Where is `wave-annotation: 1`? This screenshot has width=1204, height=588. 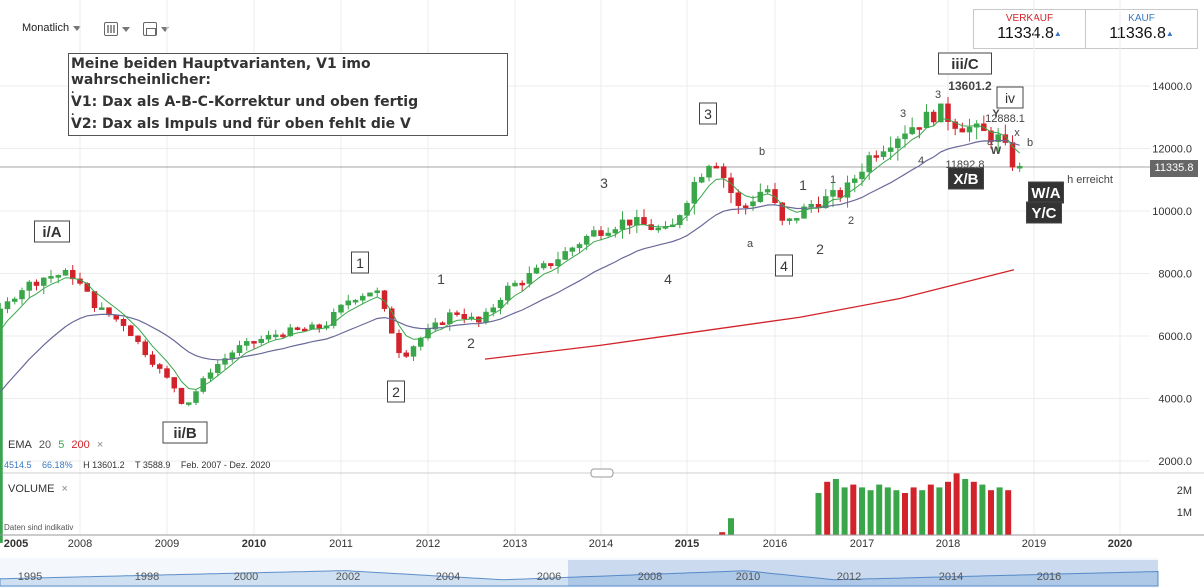 wave-annotation: 1 is located at coordinates (833, 180).